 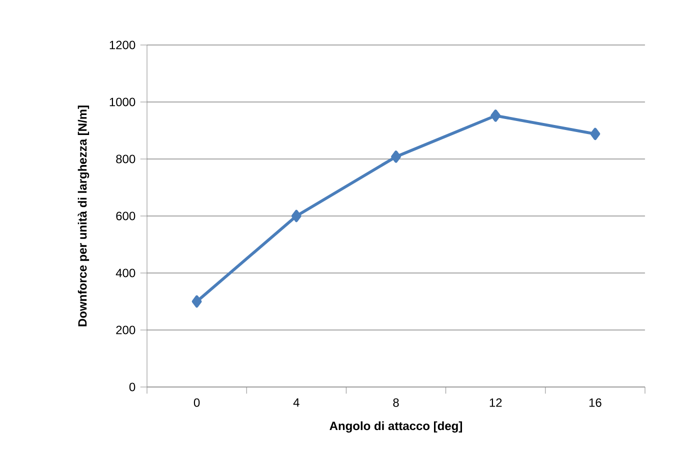 What do you see at coordinates (126, 330) in the screenshot?
I see `y-tick-label: 200` at bounding box center [126, 330].